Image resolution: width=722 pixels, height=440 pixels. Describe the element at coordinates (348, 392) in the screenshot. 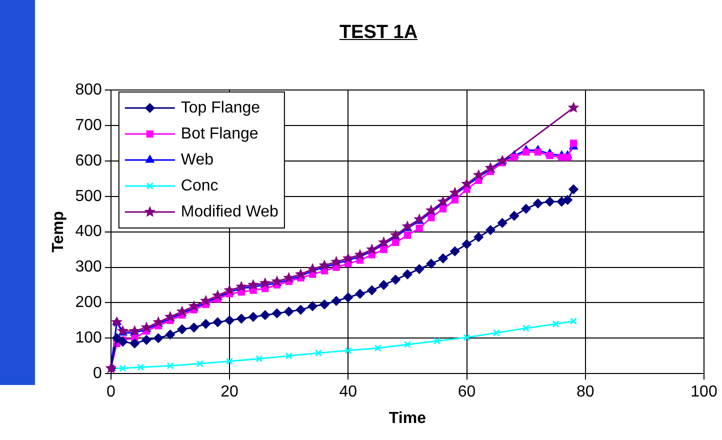

I see `x-tick-label: 40` at that location.